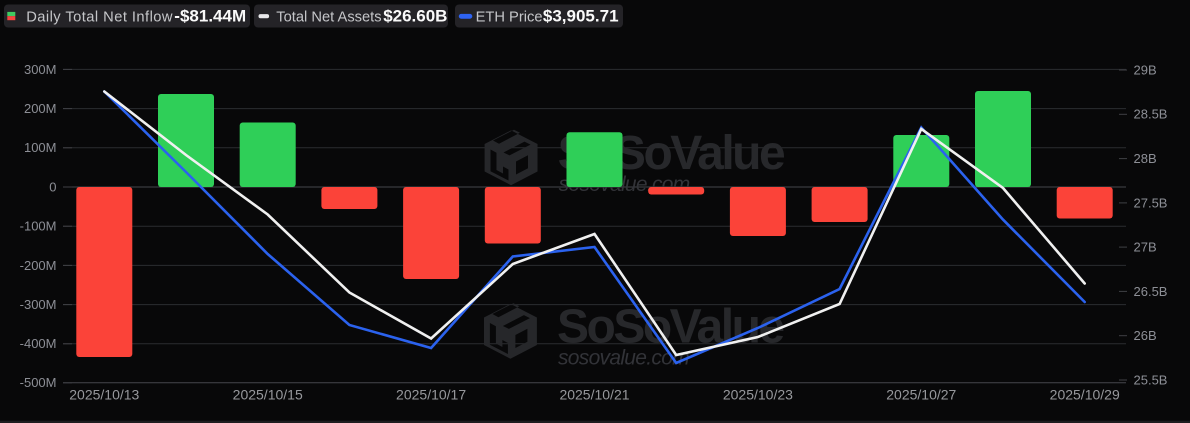 The height and width of the screenshot is (423, 1190). I want to click on svg-text: -400M, so click(38, 343).